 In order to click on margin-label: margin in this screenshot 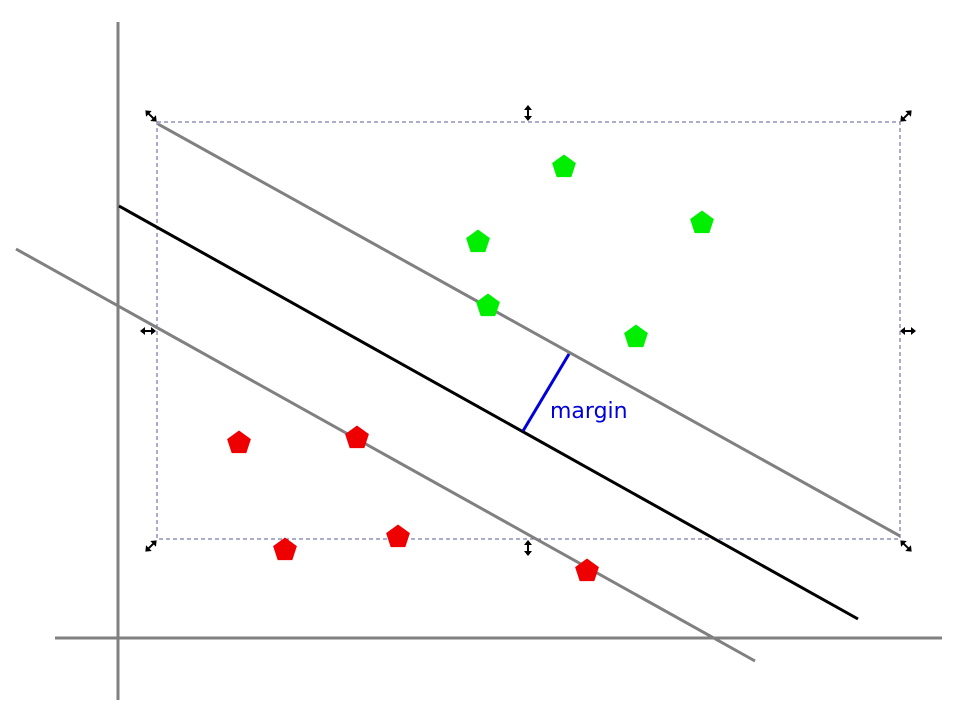, I will do `click(589, 411)`.